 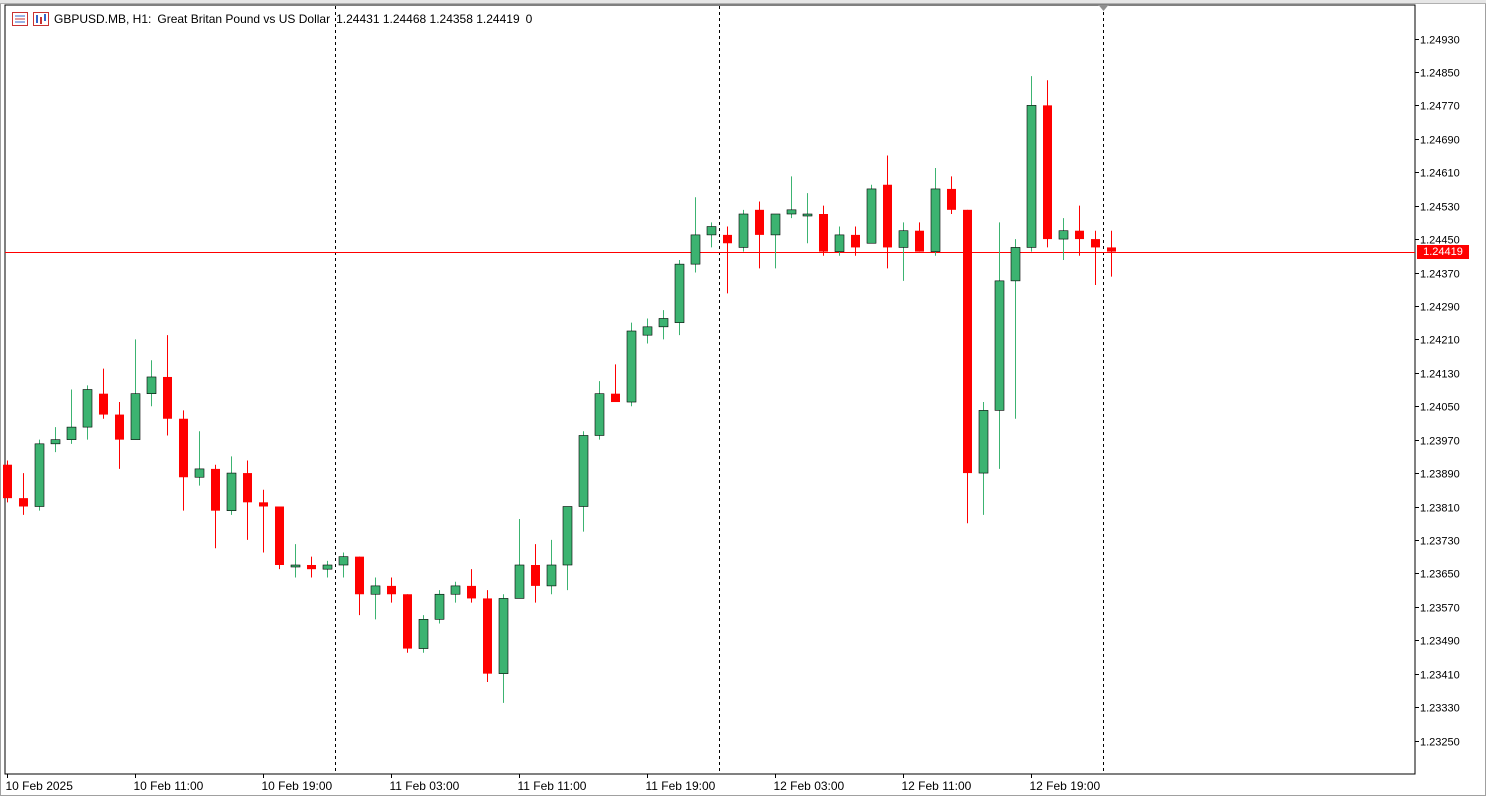 I want to click on window-top-strip, so click(x=743, y=2).